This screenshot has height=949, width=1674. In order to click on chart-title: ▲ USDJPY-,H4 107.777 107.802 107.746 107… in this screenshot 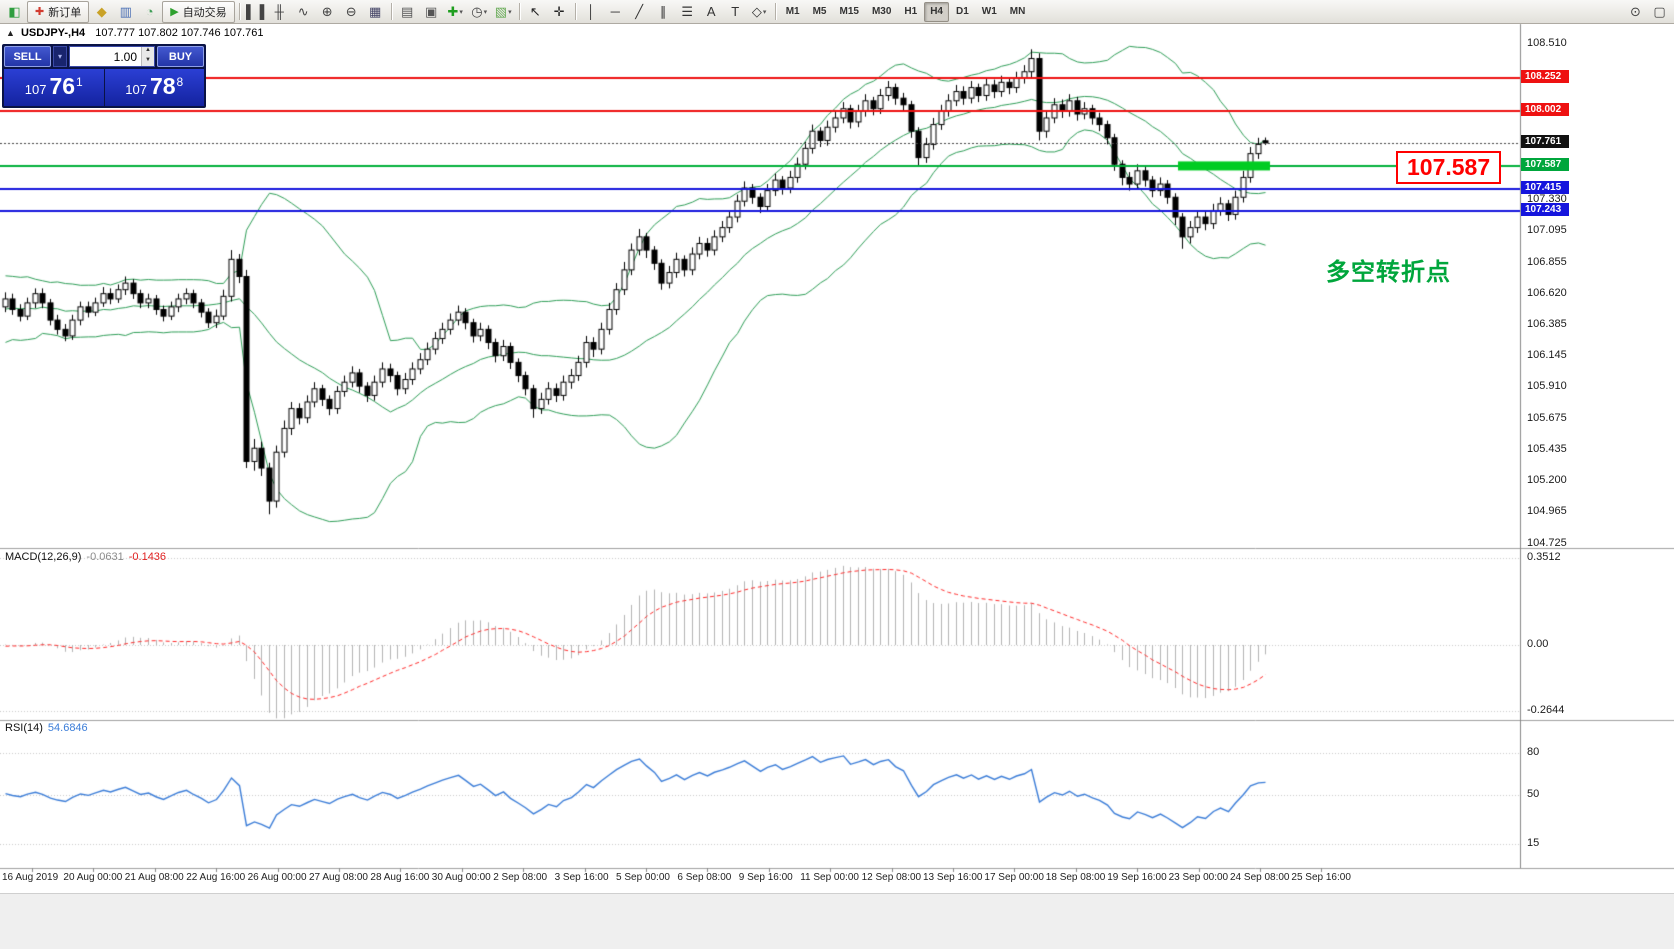, I will do `click(134, 33)`.